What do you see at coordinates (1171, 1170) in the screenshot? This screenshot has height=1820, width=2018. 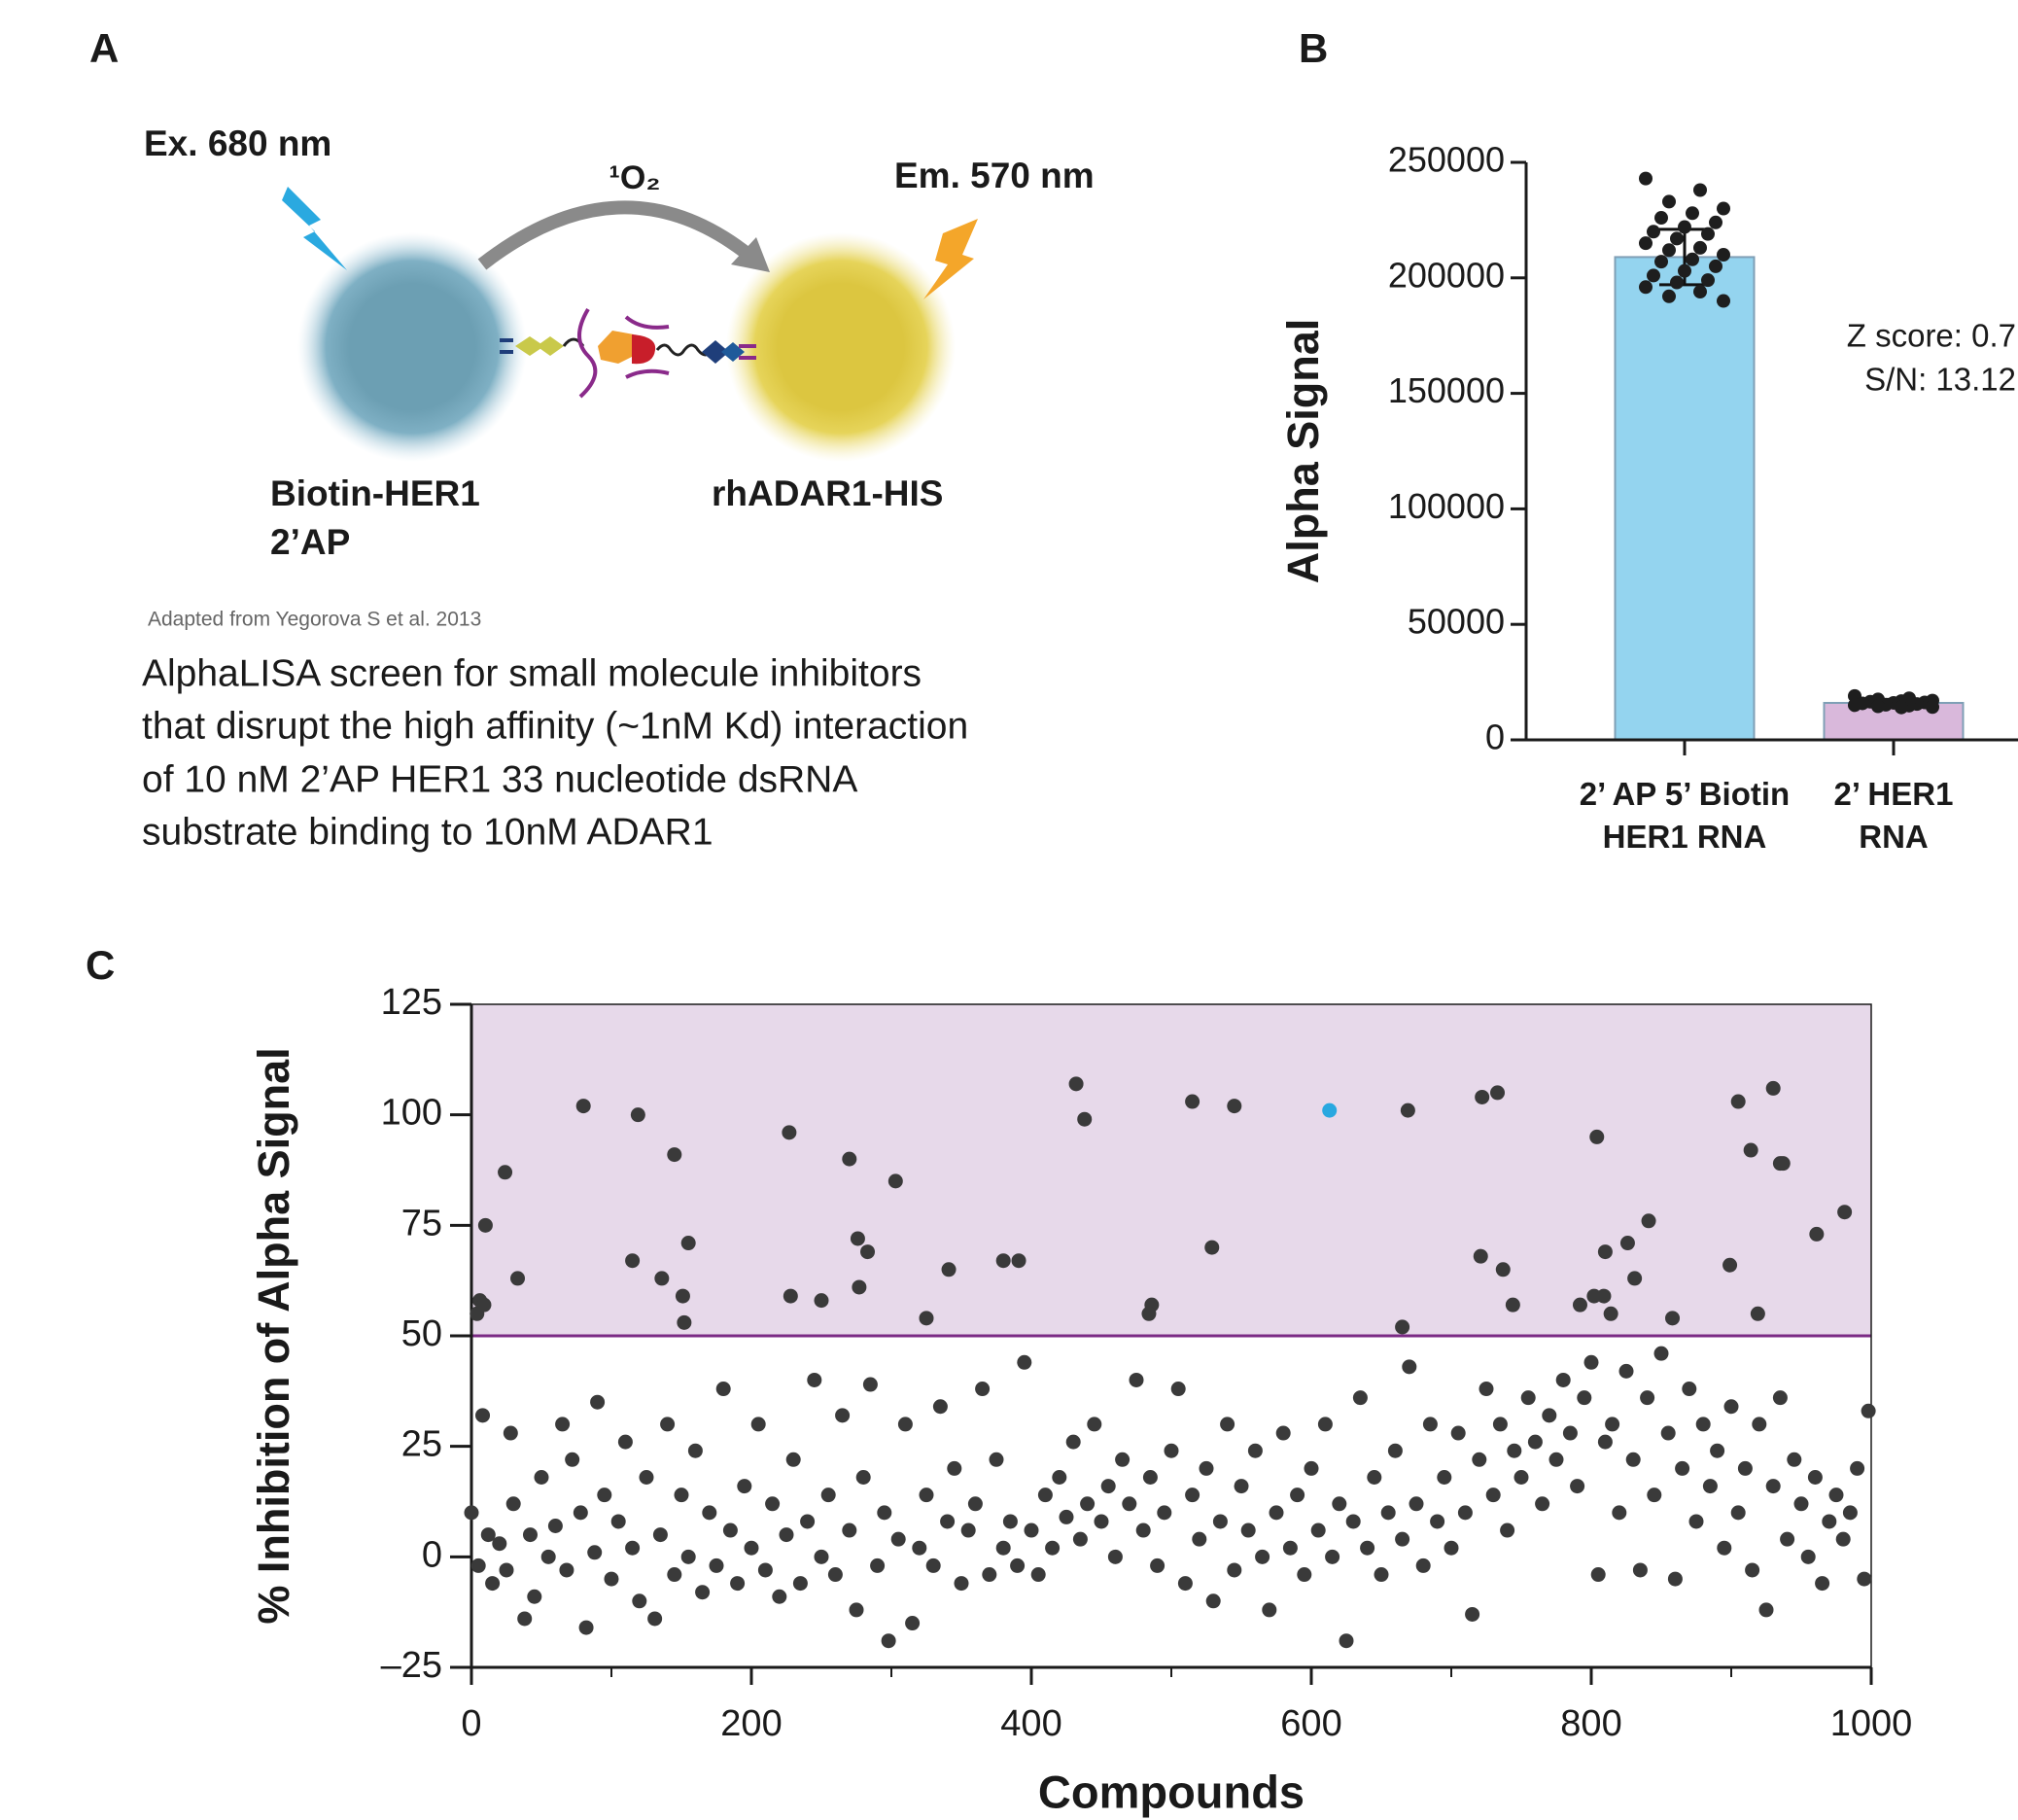 I see `hit-region` at bounding box center [1171, 1170].